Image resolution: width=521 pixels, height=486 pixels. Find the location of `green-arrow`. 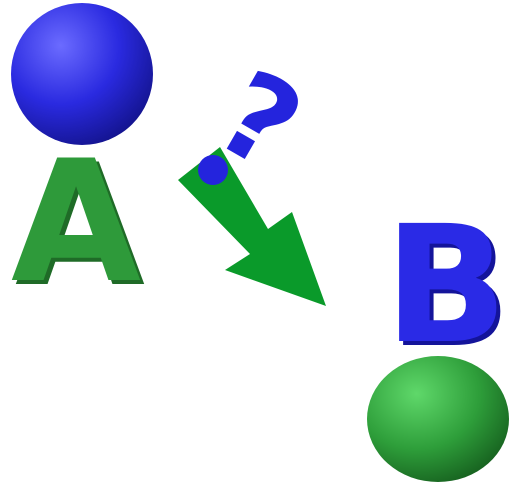

green-arrow is located at coordinates (252, 226).